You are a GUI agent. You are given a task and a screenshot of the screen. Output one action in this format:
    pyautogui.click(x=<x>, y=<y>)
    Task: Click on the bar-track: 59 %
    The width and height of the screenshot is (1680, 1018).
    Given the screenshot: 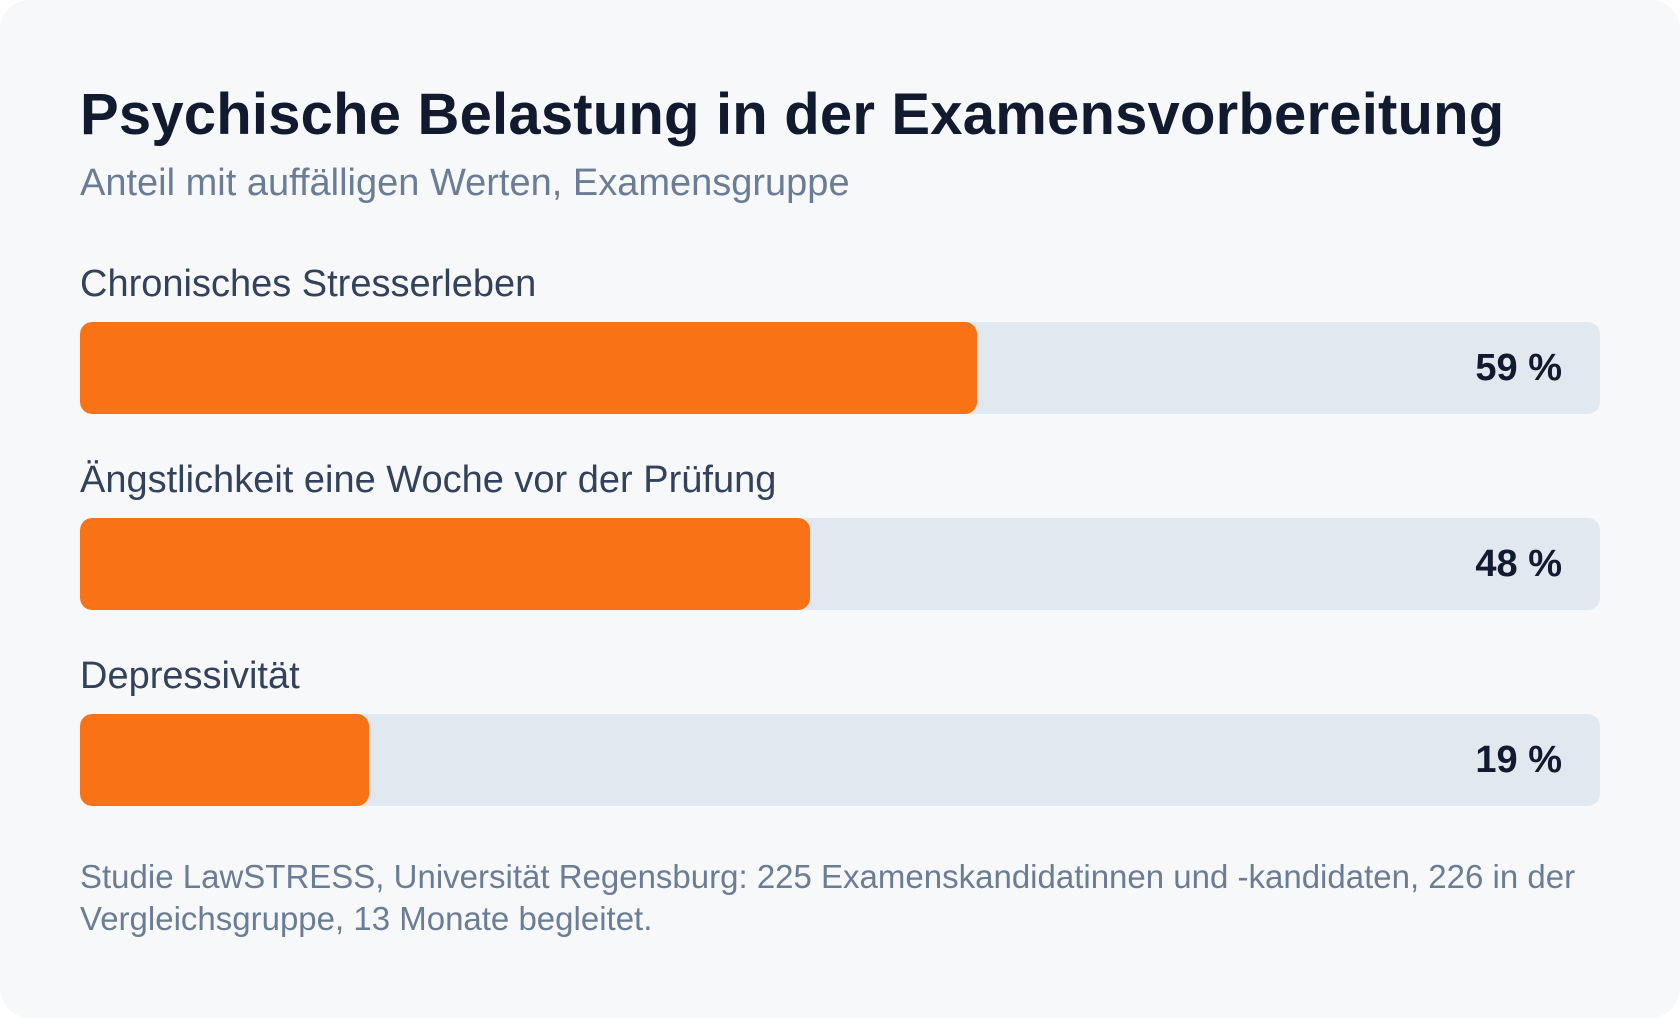 What is the action you would take?
    pyautogui.click(x=840, y=368)
    